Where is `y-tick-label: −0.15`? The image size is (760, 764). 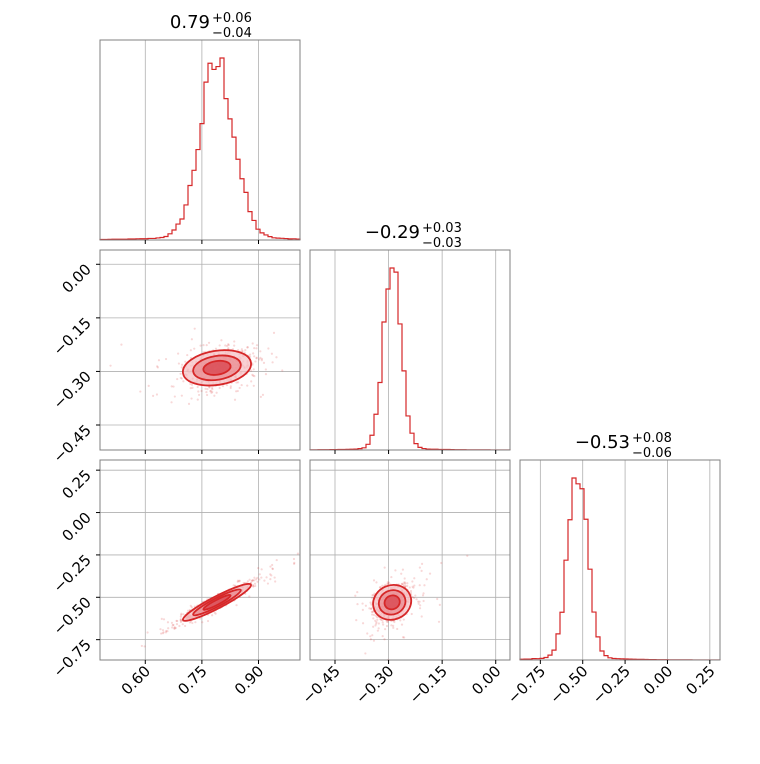
y-tick-label: −0.15 is located at coordinates (72, 336).